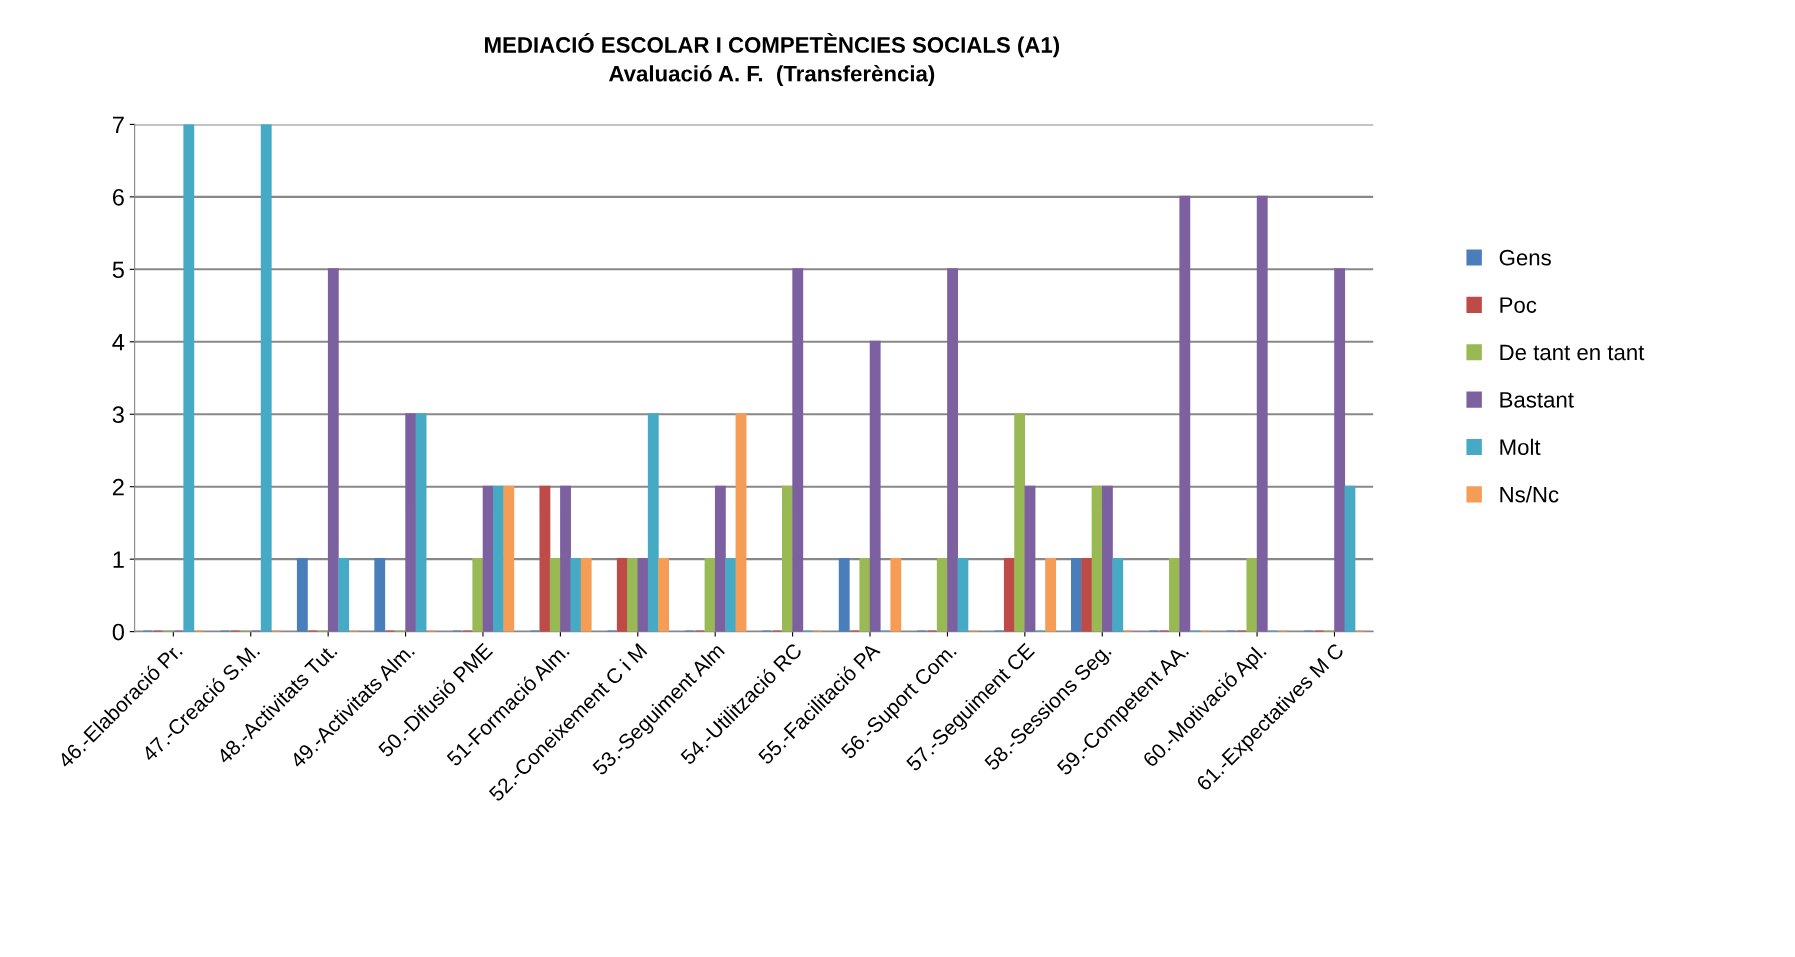  I want to click on legend-label: De tant en tant, so click(1572, 352).